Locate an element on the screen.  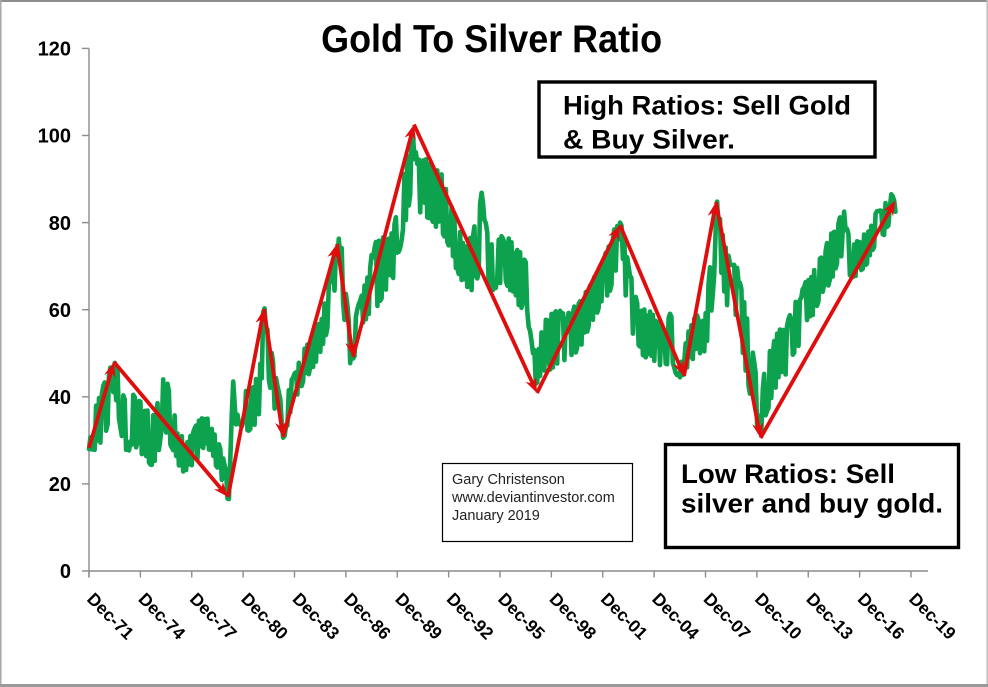
svg-text: Low Ratios: Sell is located at coordinates (788, 474).